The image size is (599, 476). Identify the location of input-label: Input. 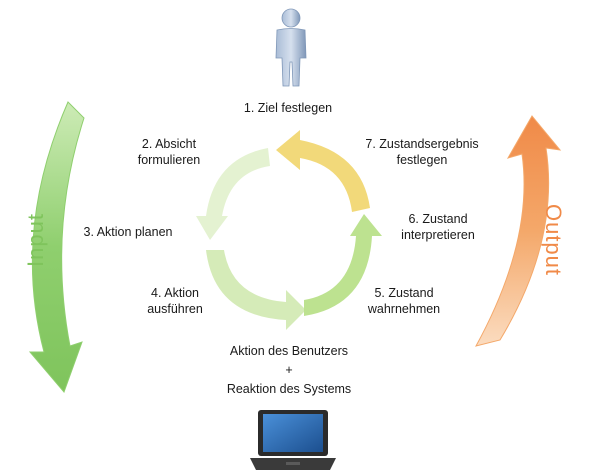
(35, 240).